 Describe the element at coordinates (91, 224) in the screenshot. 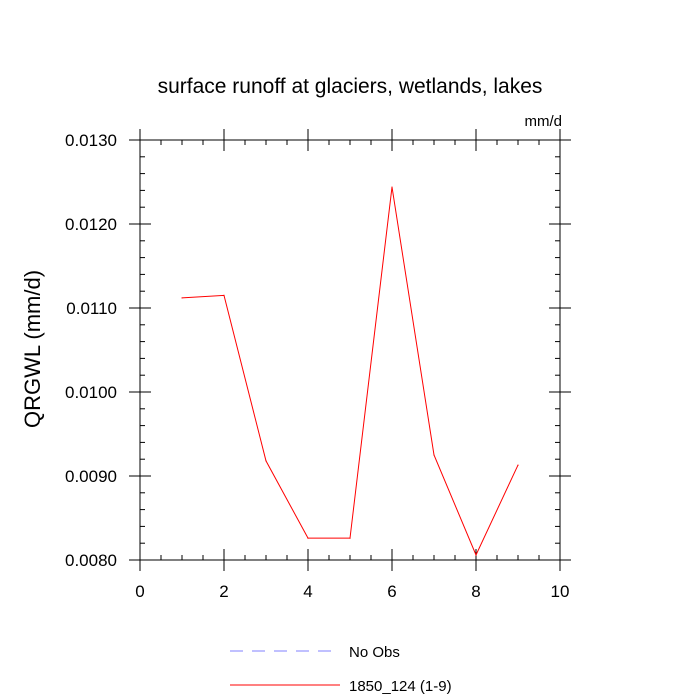

I see `y-tick-label: 0.0120` at that location.